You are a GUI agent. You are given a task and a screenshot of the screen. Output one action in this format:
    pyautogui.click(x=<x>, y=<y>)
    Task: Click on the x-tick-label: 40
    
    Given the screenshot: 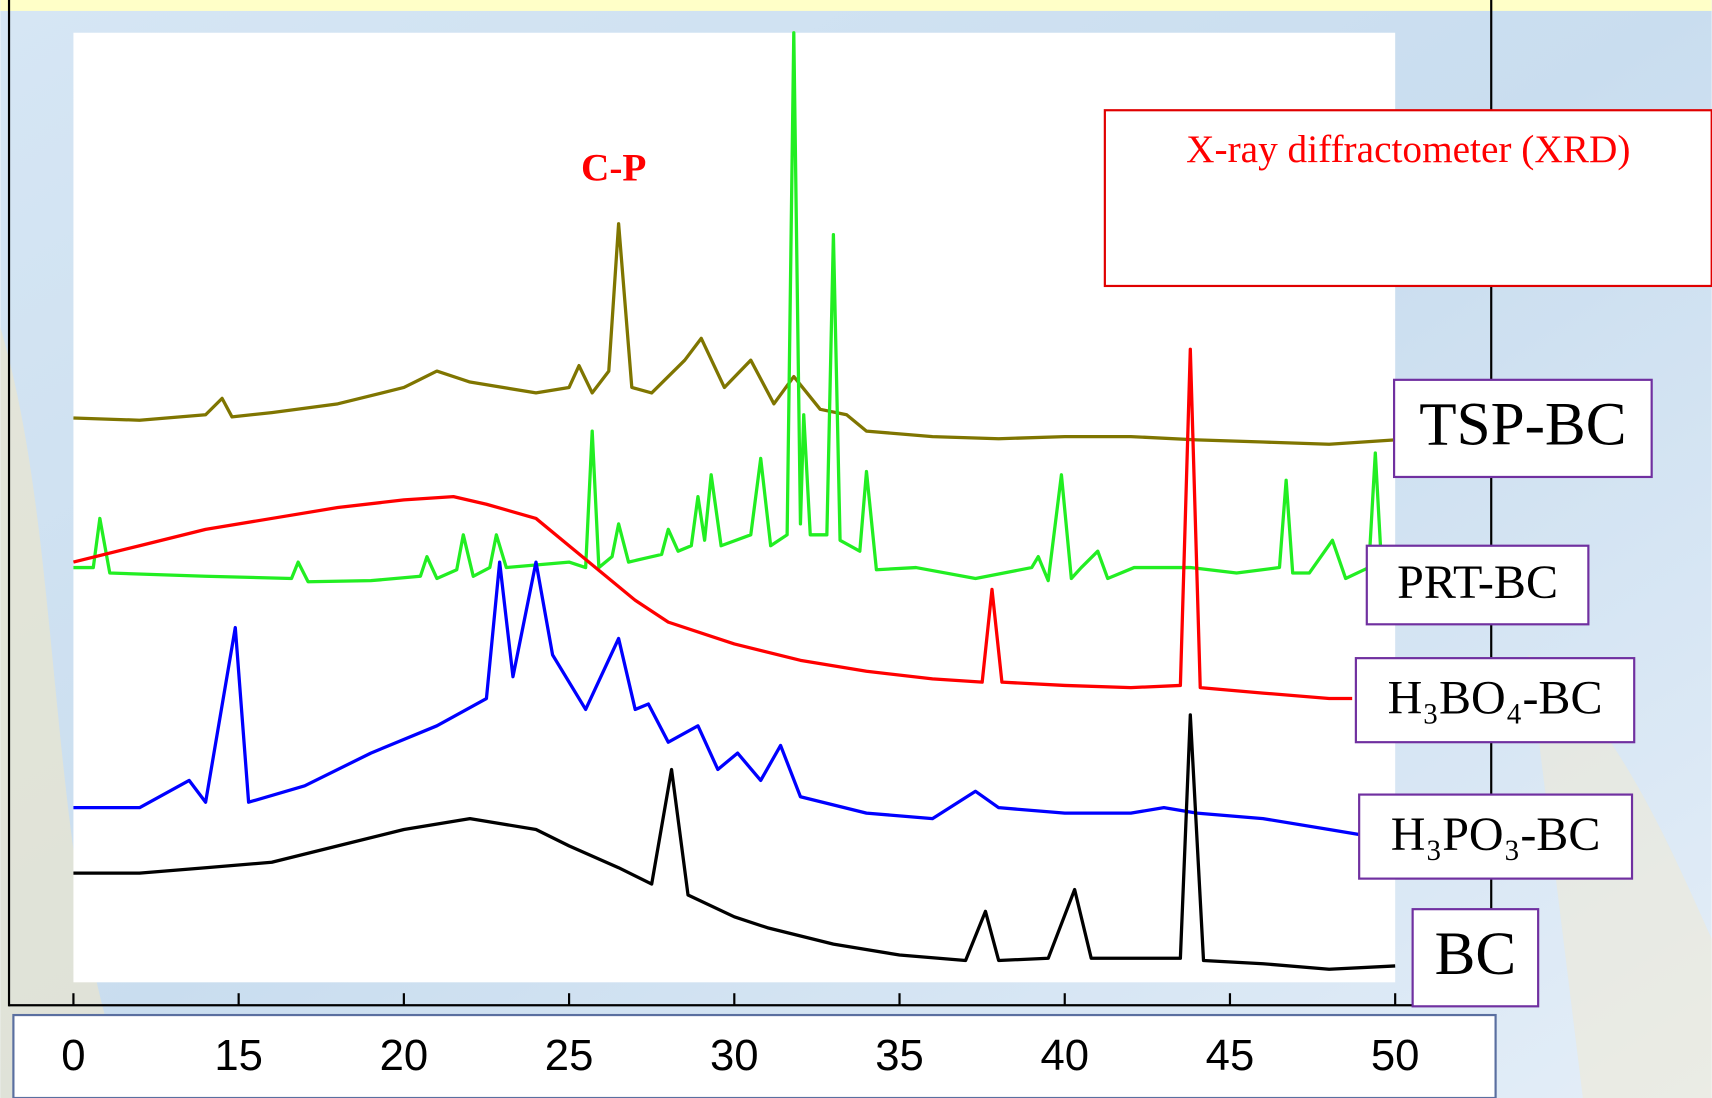 What is the action you would take?
    pyautogui.click(x=1064, y=1055)
    